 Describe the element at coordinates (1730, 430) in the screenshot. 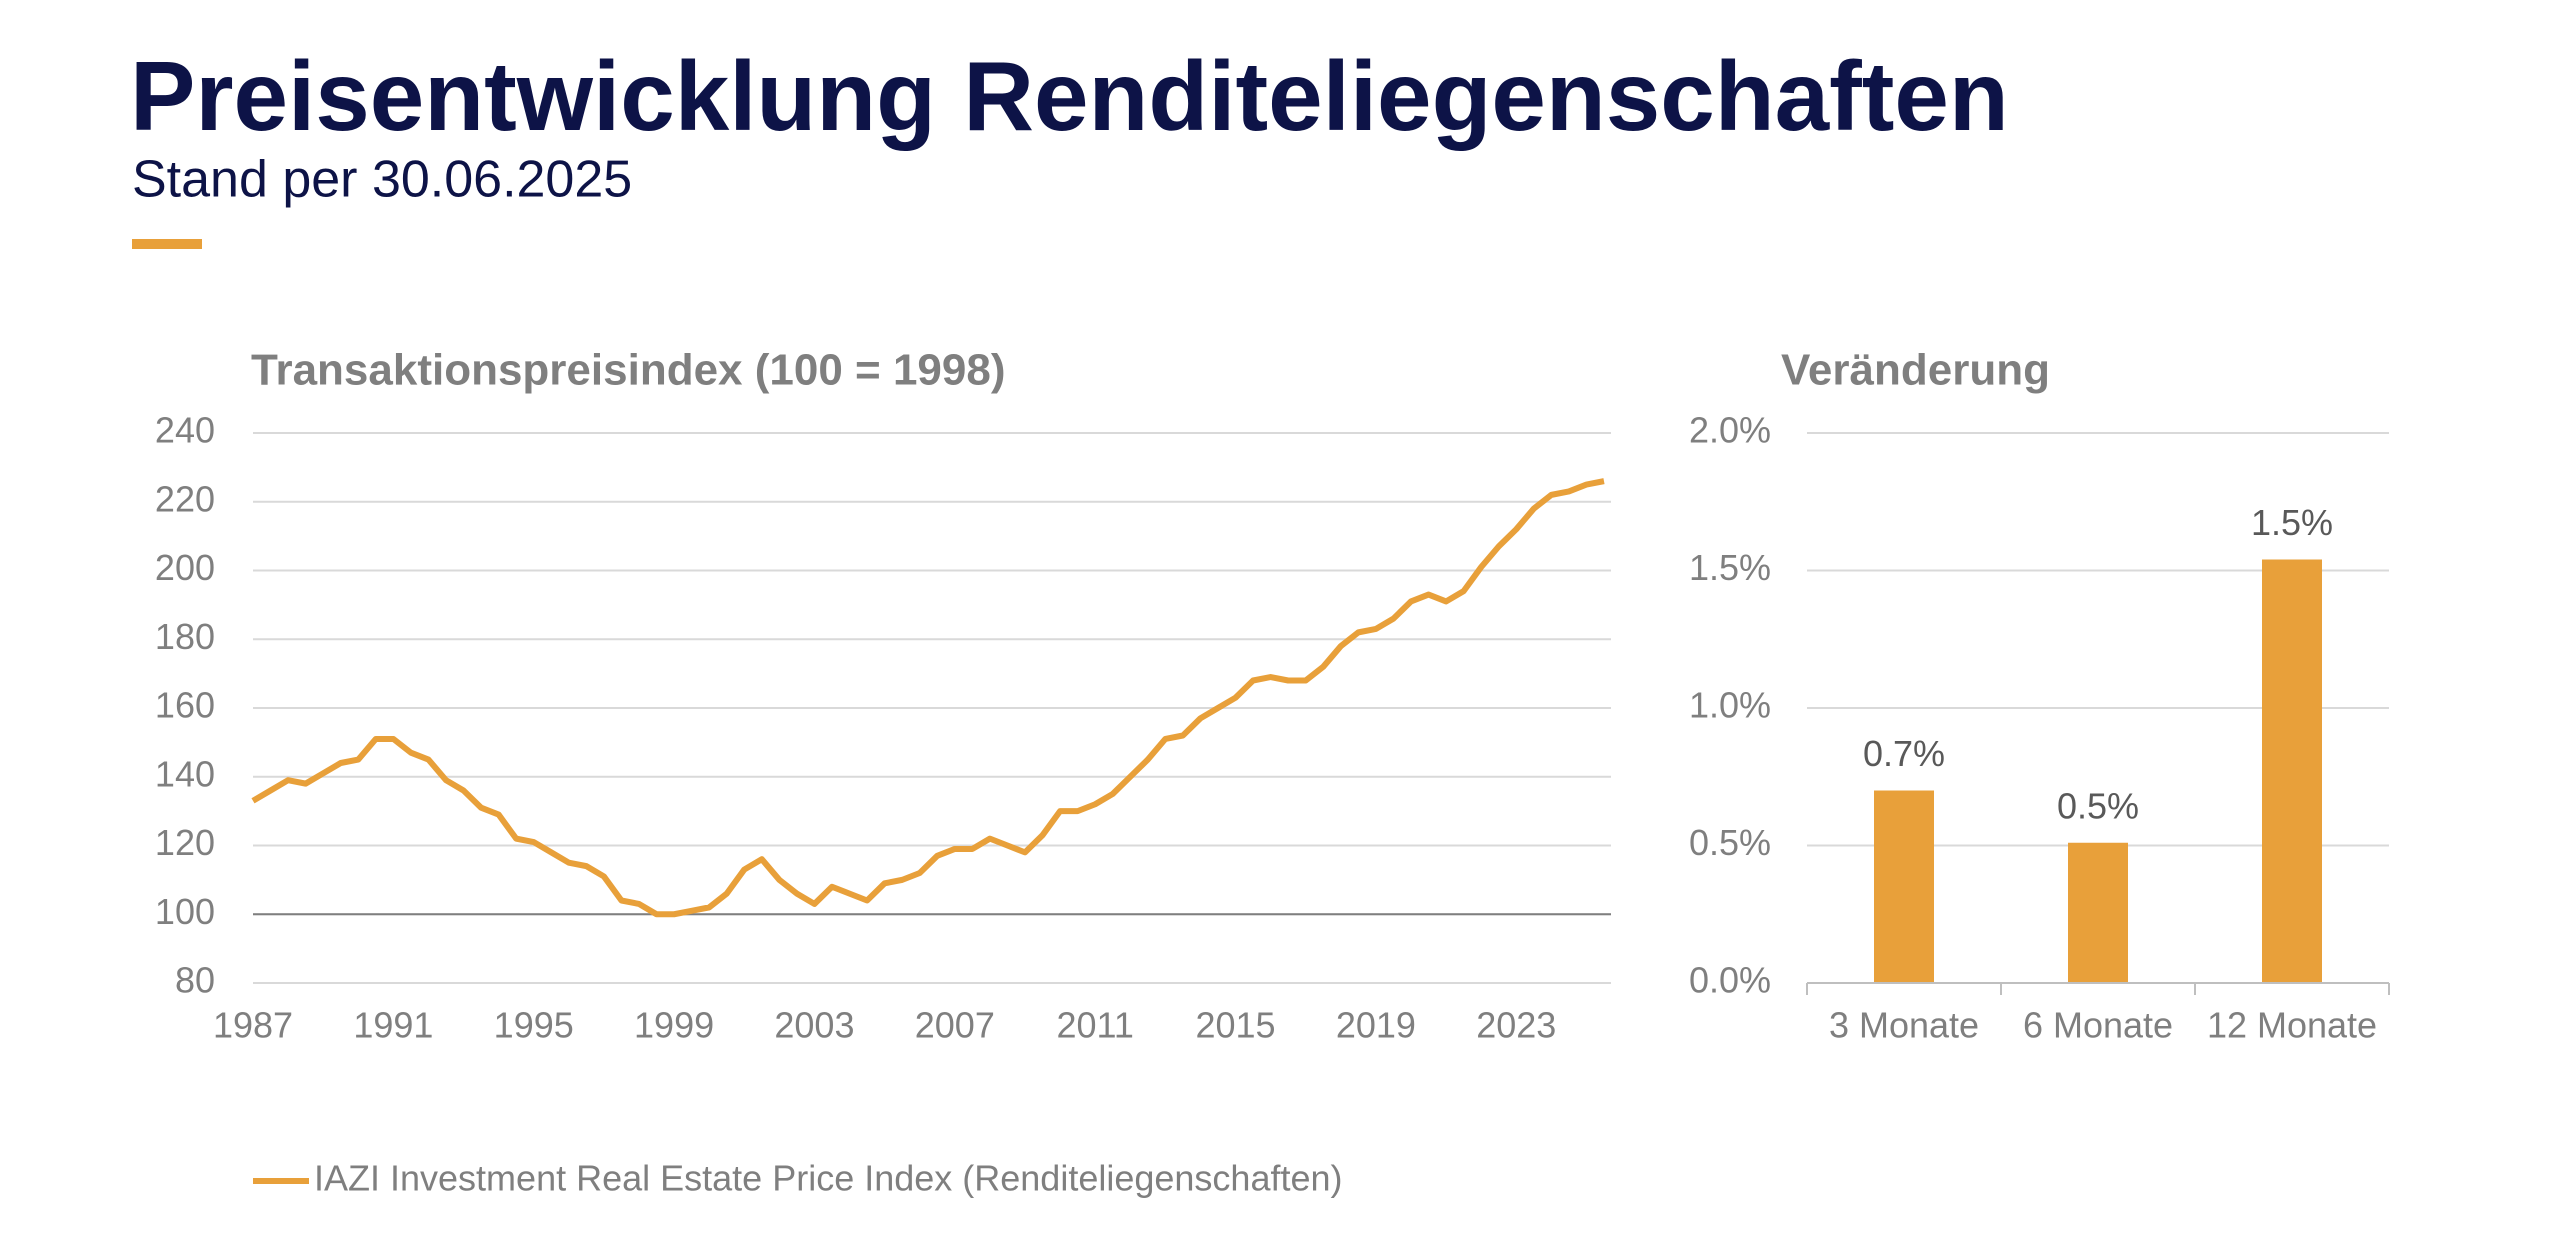

I see `y-tick-label: 2.0%` at that location.